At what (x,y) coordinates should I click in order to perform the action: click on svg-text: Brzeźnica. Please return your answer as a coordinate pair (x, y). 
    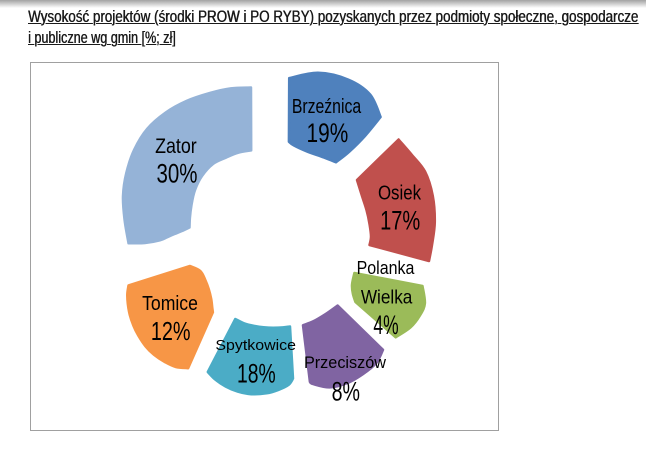
    Looking at the image, I should click on (327, 106).